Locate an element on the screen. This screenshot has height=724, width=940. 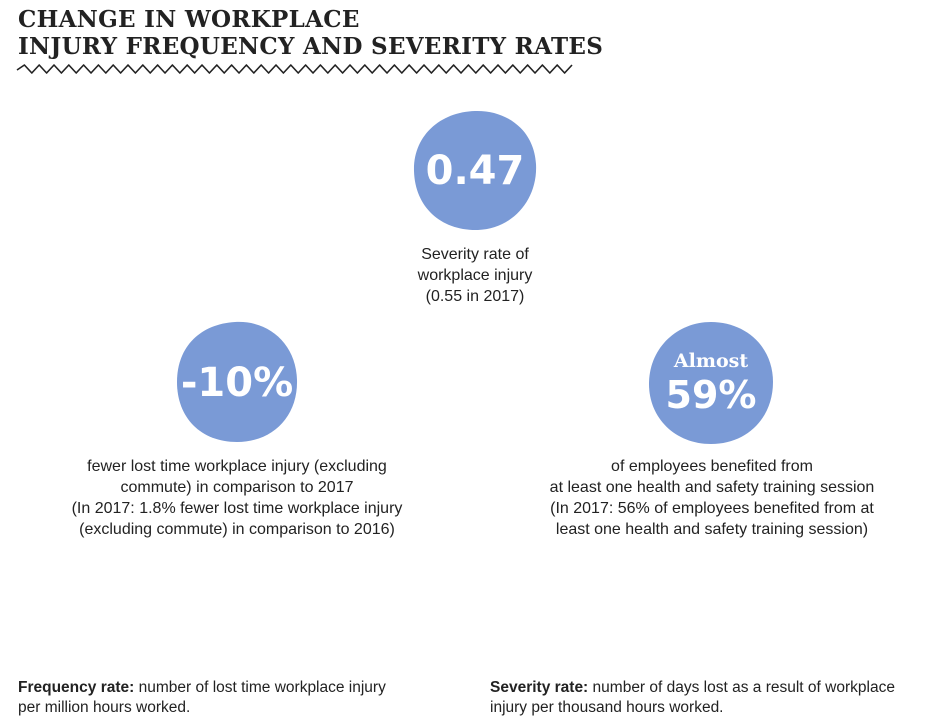
severity-rate-blob: 0.47 is located at coordinates (475, 170).